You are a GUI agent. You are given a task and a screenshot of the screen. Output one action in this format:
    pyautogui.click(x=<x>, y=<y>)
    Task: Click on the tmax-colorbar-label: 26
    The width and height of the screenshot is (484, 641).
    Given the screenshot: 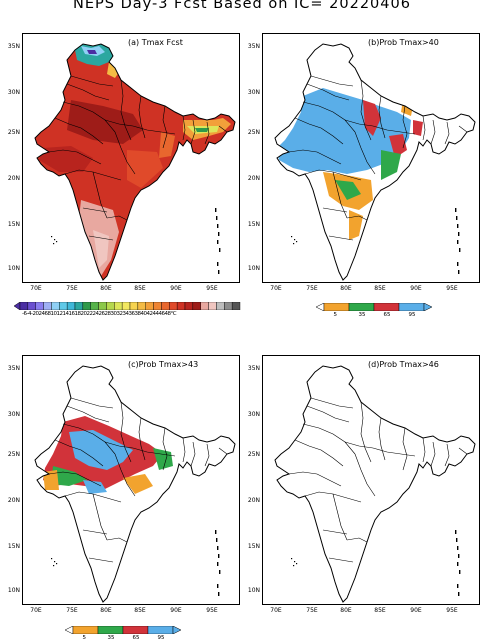 What is the action you would take?
    pyautogui.click(x=101, y=314)
    